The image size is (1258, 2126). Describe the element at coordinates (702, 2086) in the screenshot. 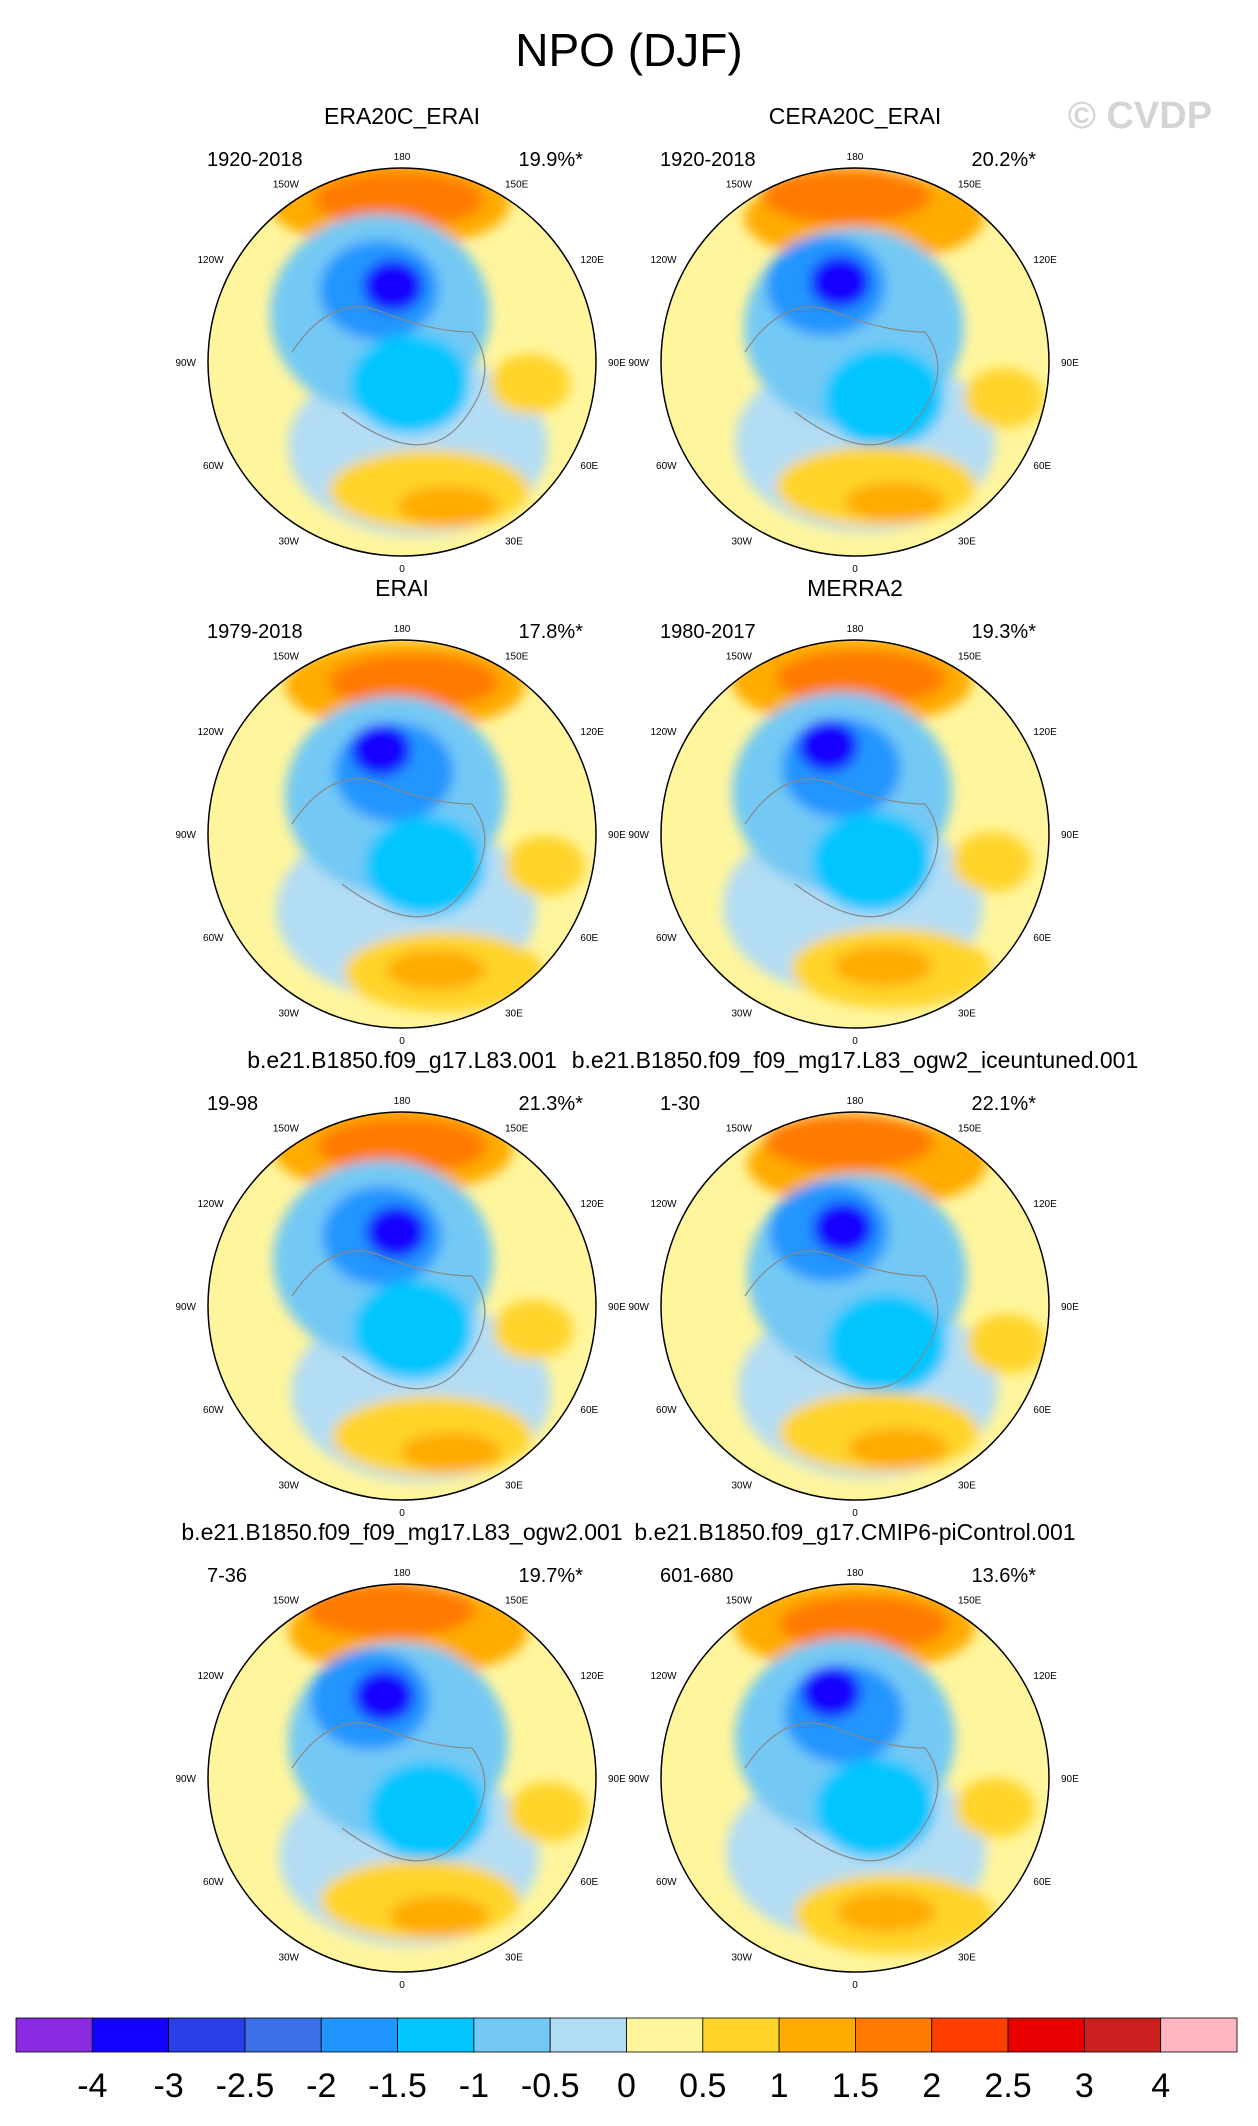

I see `colorbar-label: 0.5` at that location.